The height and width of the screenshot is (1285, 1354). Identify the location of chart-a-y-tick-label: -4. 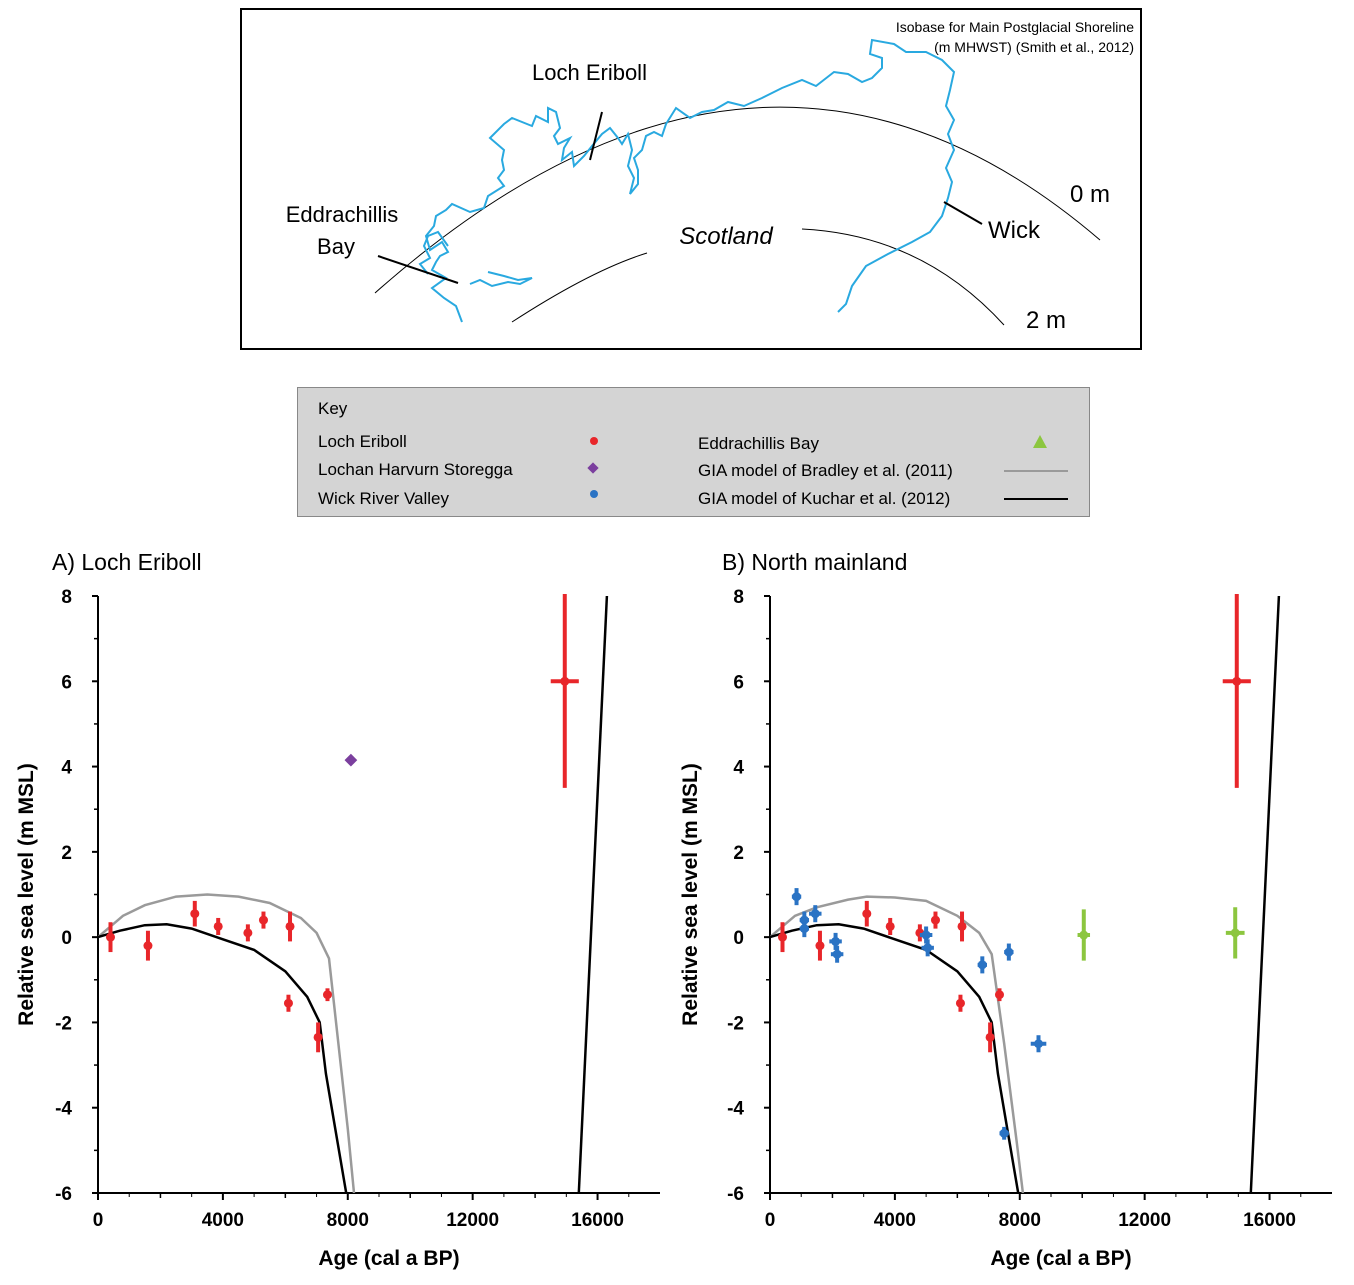
(63, 1109).